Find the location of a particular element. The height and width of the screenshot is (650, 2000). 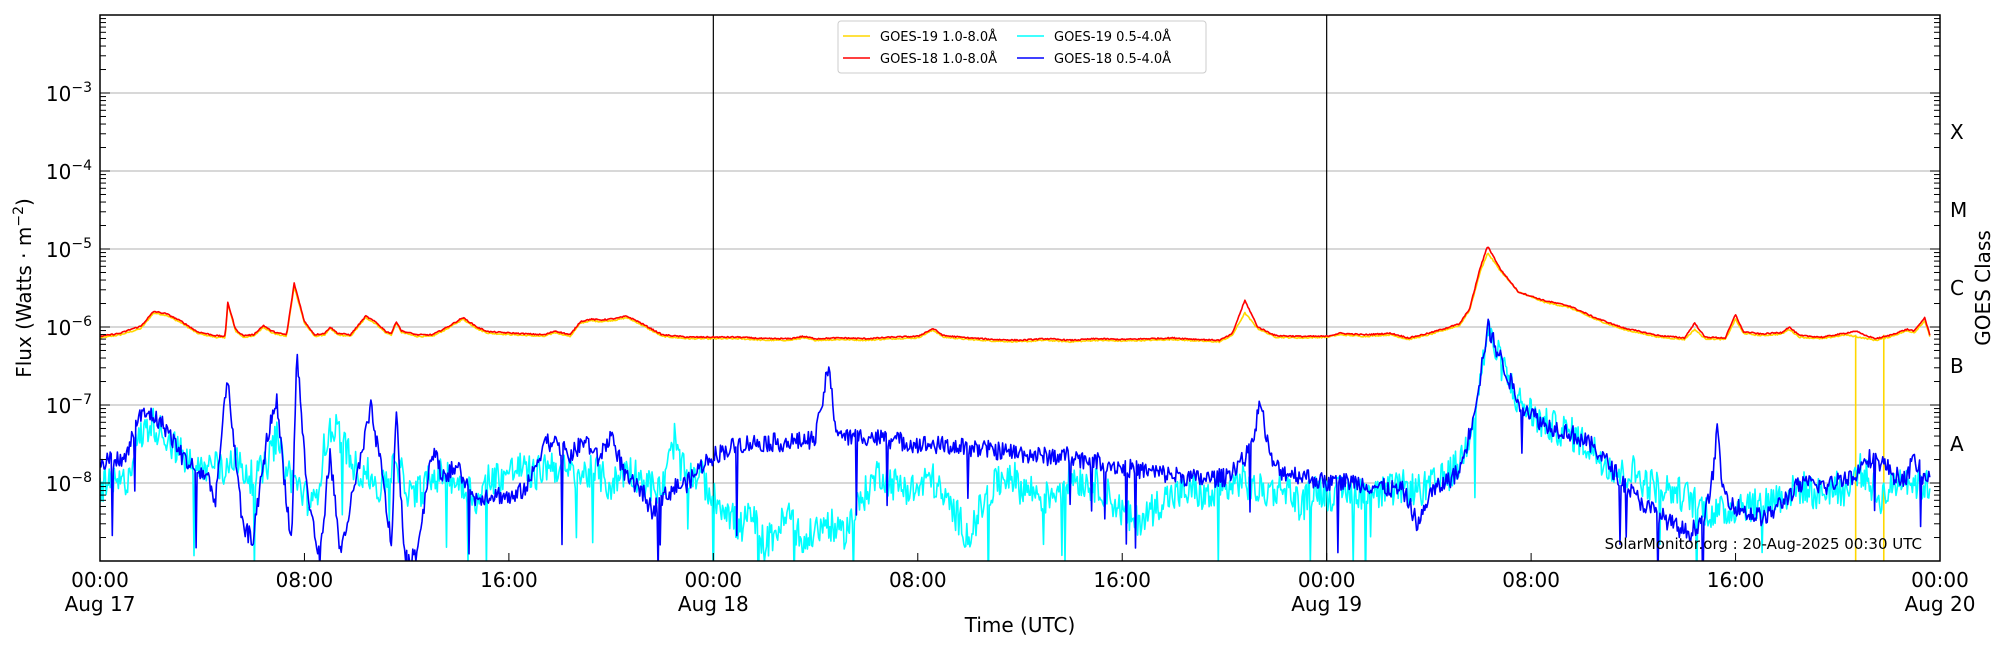

y-tick-label: 10⁻³ is located at coordinates (69, 93).